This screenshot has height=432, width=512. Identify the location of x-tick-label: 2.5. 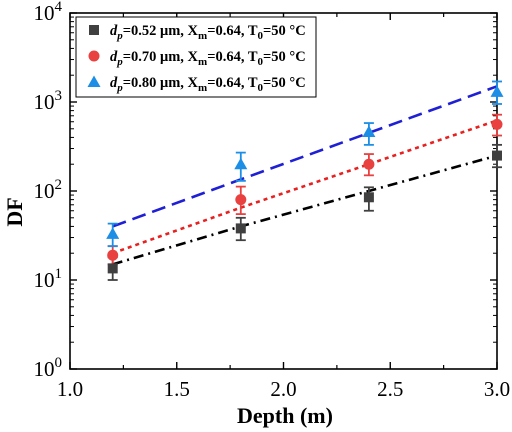
(390, 389).